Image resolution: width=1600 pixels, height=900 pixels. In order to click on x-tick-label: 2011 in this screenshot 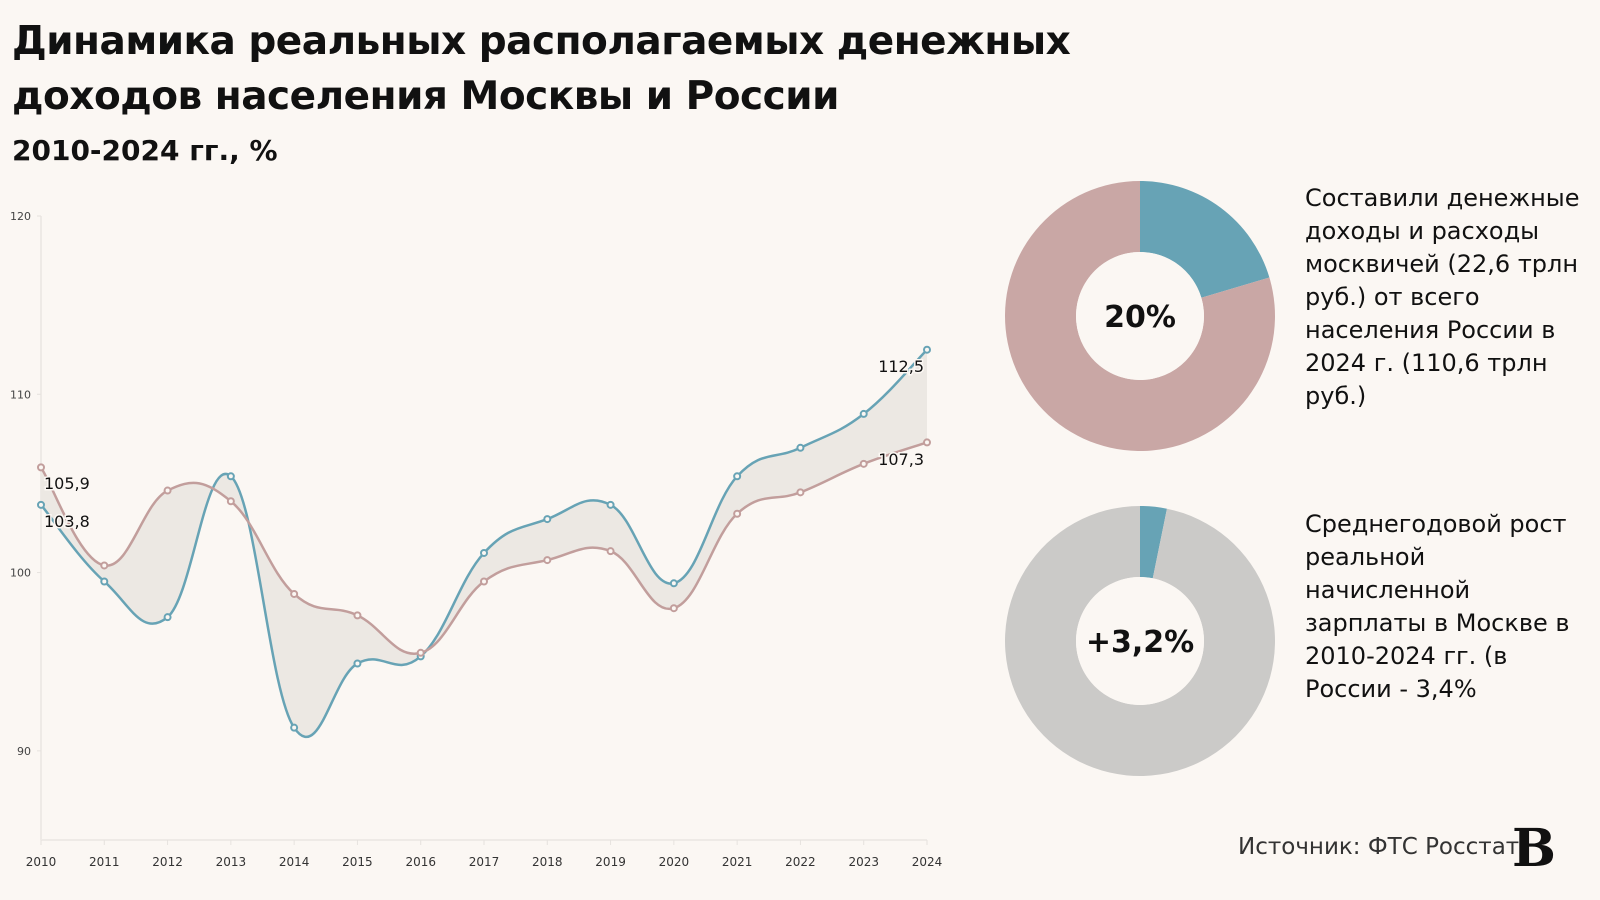, I will do `click(104, 862)`.